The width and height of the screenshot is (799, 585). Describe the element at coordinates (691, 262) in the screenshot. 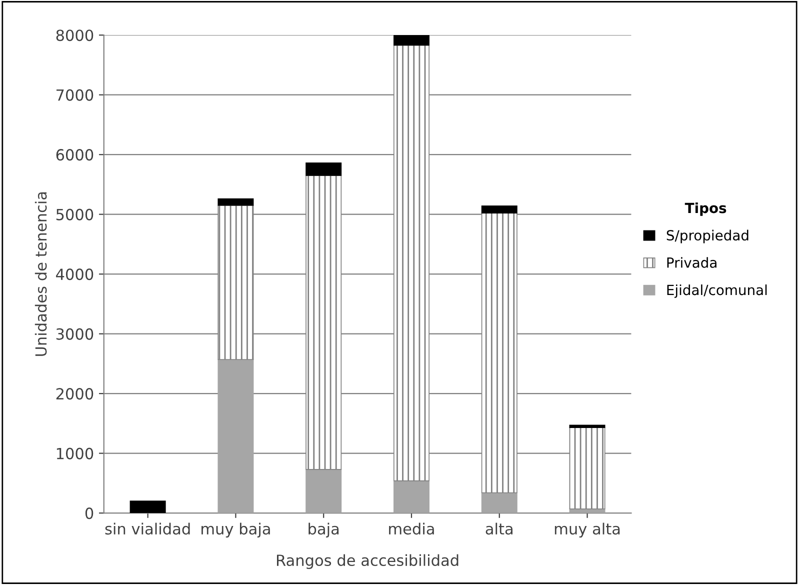

I see `legend-label: Privada` at that location.